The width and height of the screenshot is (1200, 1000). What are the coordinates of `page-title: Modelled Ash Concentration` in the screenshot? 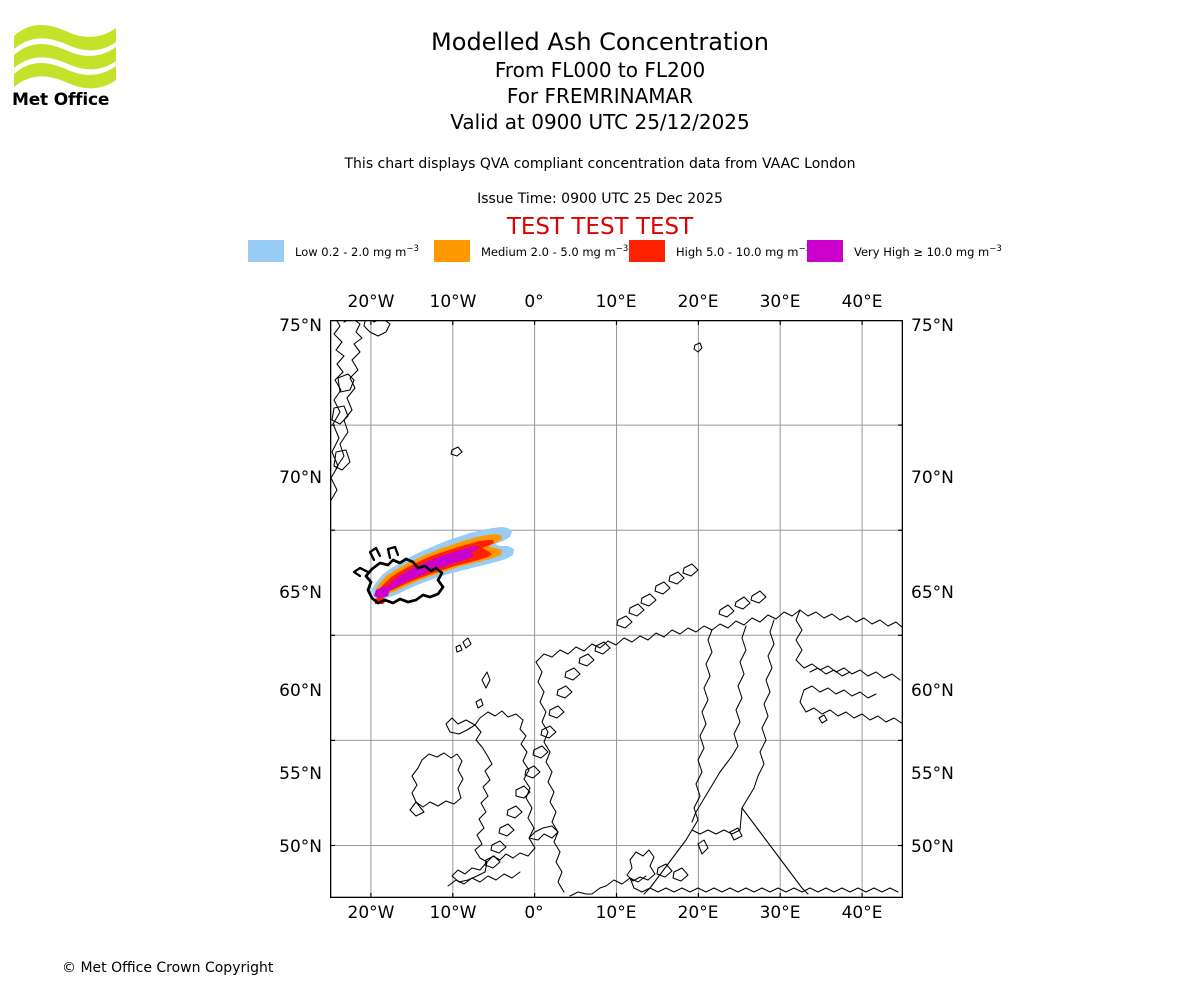 It's located at (600, 42).